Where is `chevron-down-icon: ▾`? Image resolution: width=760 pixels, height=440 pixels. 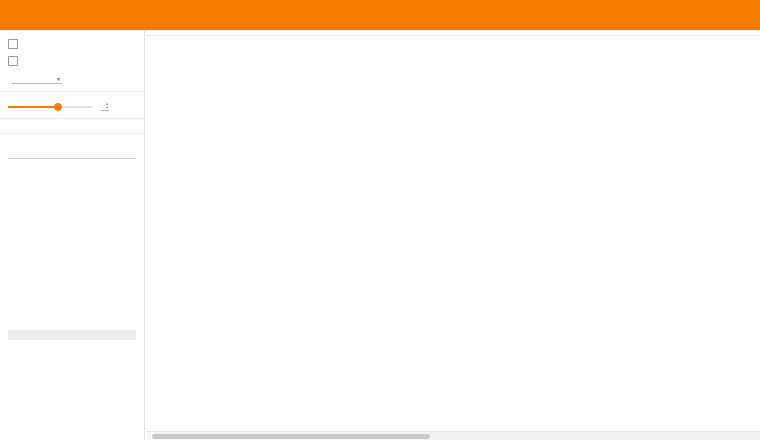 chevron-down-icon: ▾ is located at coordinates (58, 80).